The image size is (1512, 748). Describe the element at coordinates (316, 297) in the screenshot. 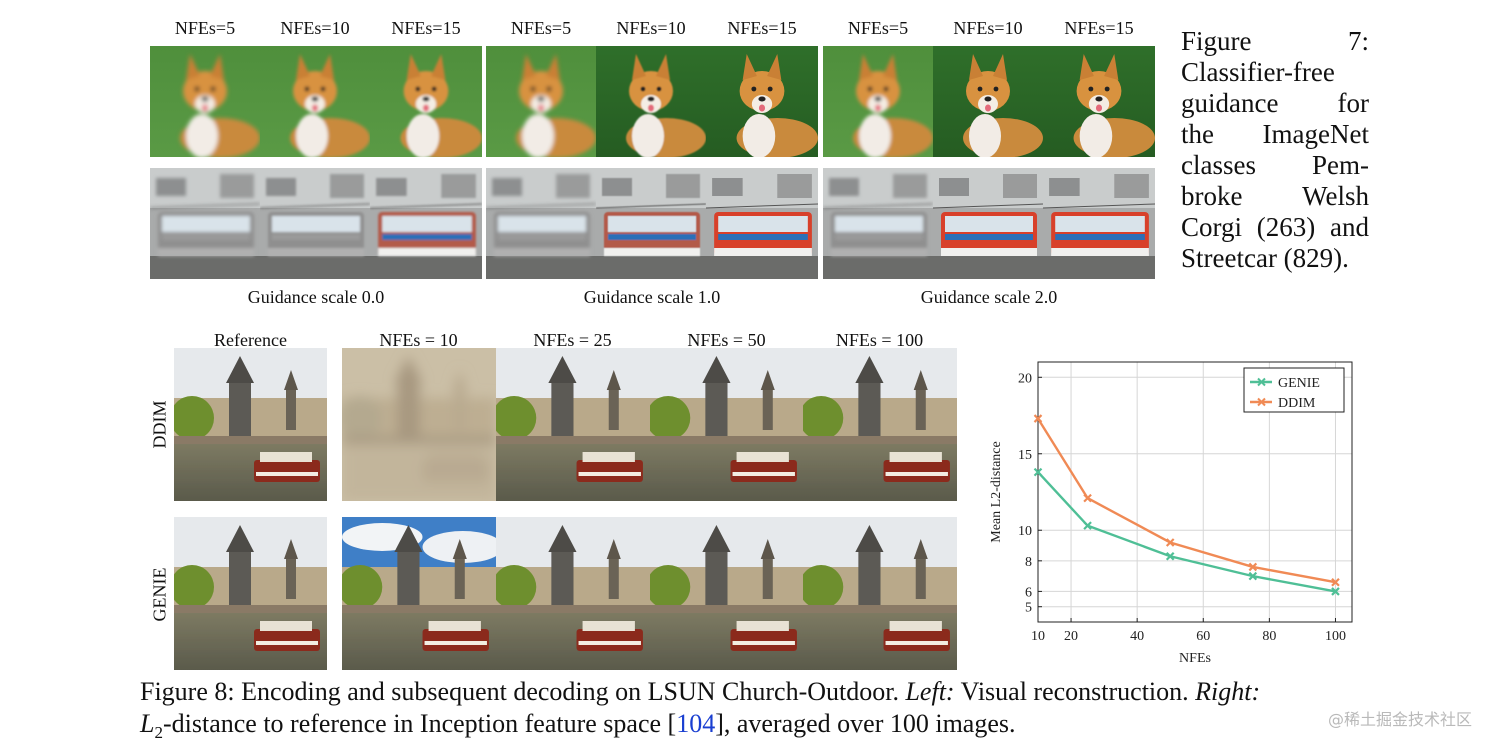

I see `guidance-label: Guidance scale 0.0` at that location.